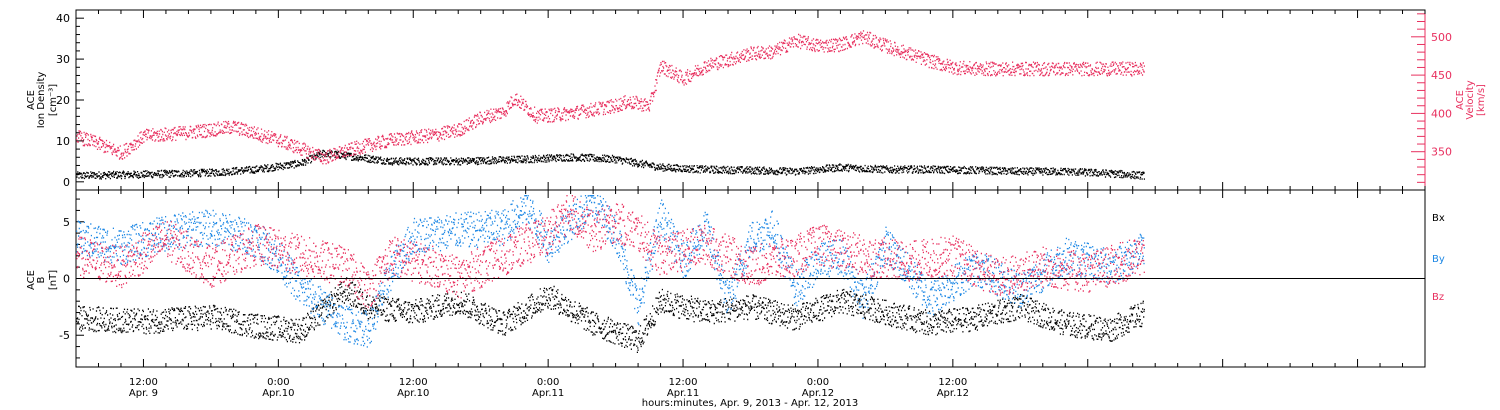 The height and width of the screenshot is (410, 1500). What do you see at coordinates (53, 280) in the screenshot?
I see `bottom-ylabel-line-3: [nT]` at bounding box center [53, 280].